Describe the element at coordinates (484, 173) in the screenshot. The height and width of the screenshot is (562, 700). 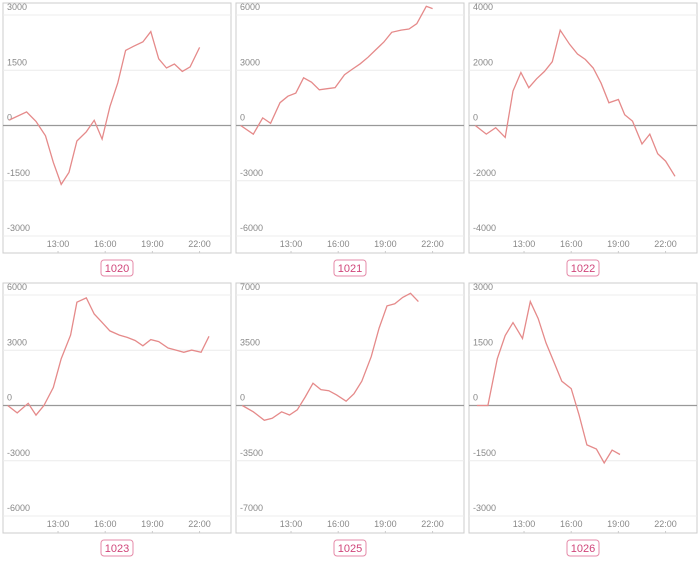
I see `y-tick-label: -2000` at that location.